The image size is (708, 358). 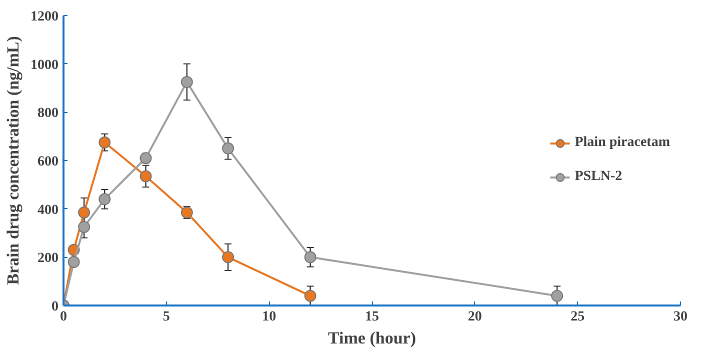 I want to click on x-tick-label: 10, so click(x=269, y=317).